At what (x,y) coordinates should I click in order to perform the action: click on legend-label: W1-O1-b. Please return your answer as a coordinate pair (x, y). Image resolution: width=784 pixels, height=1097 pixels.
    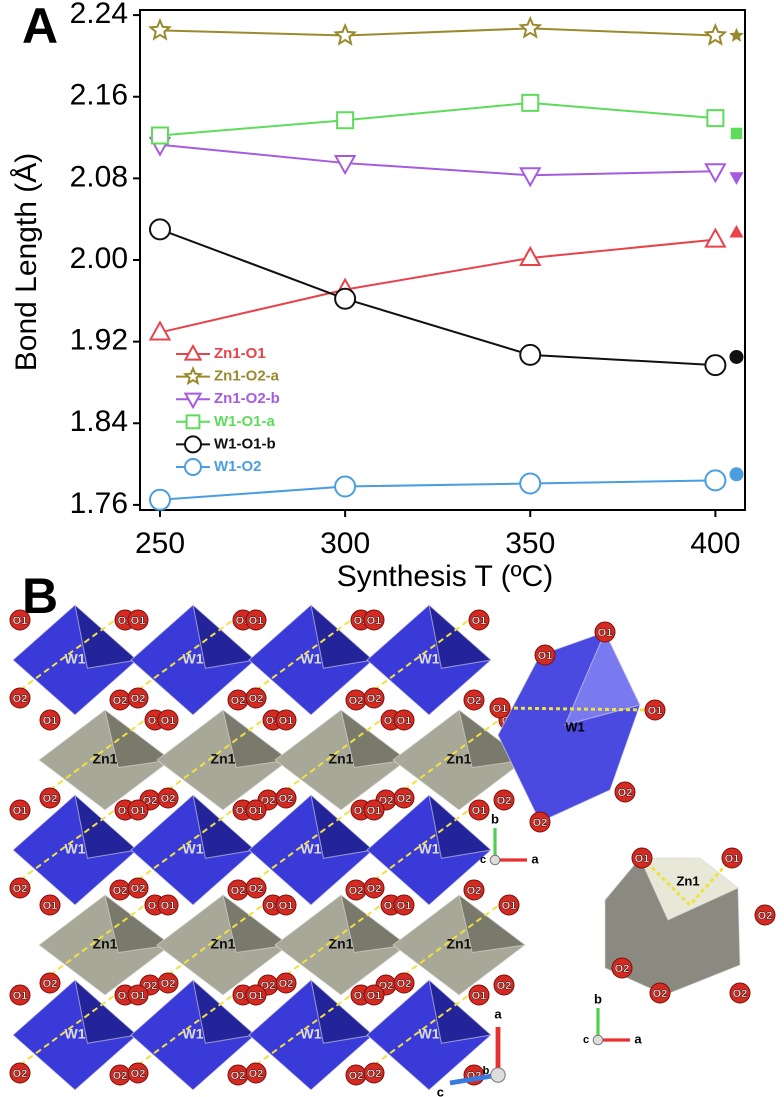
    Looking at the image, I should click on (245, 443).